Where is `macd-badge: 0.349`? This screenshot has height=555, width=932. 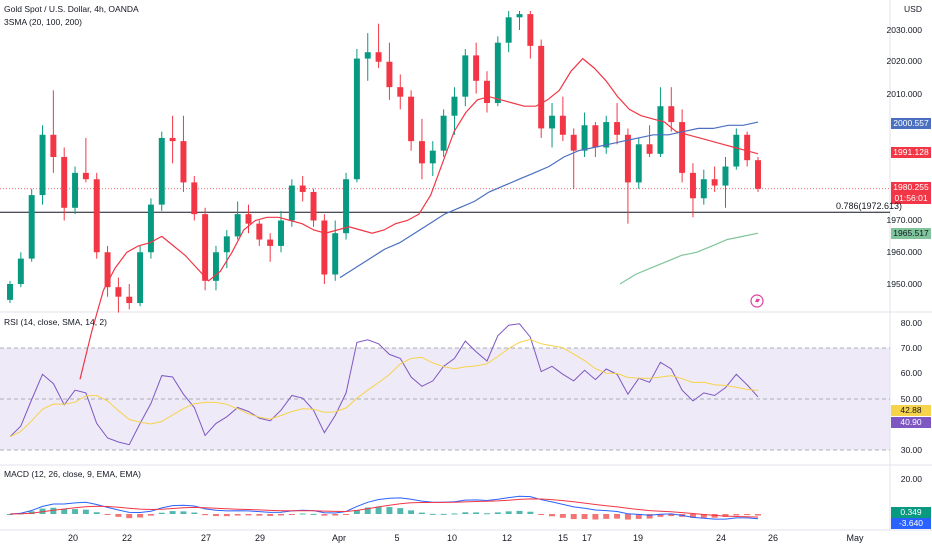 macd-badge: 0.349 is located at coordinates (911, 512).